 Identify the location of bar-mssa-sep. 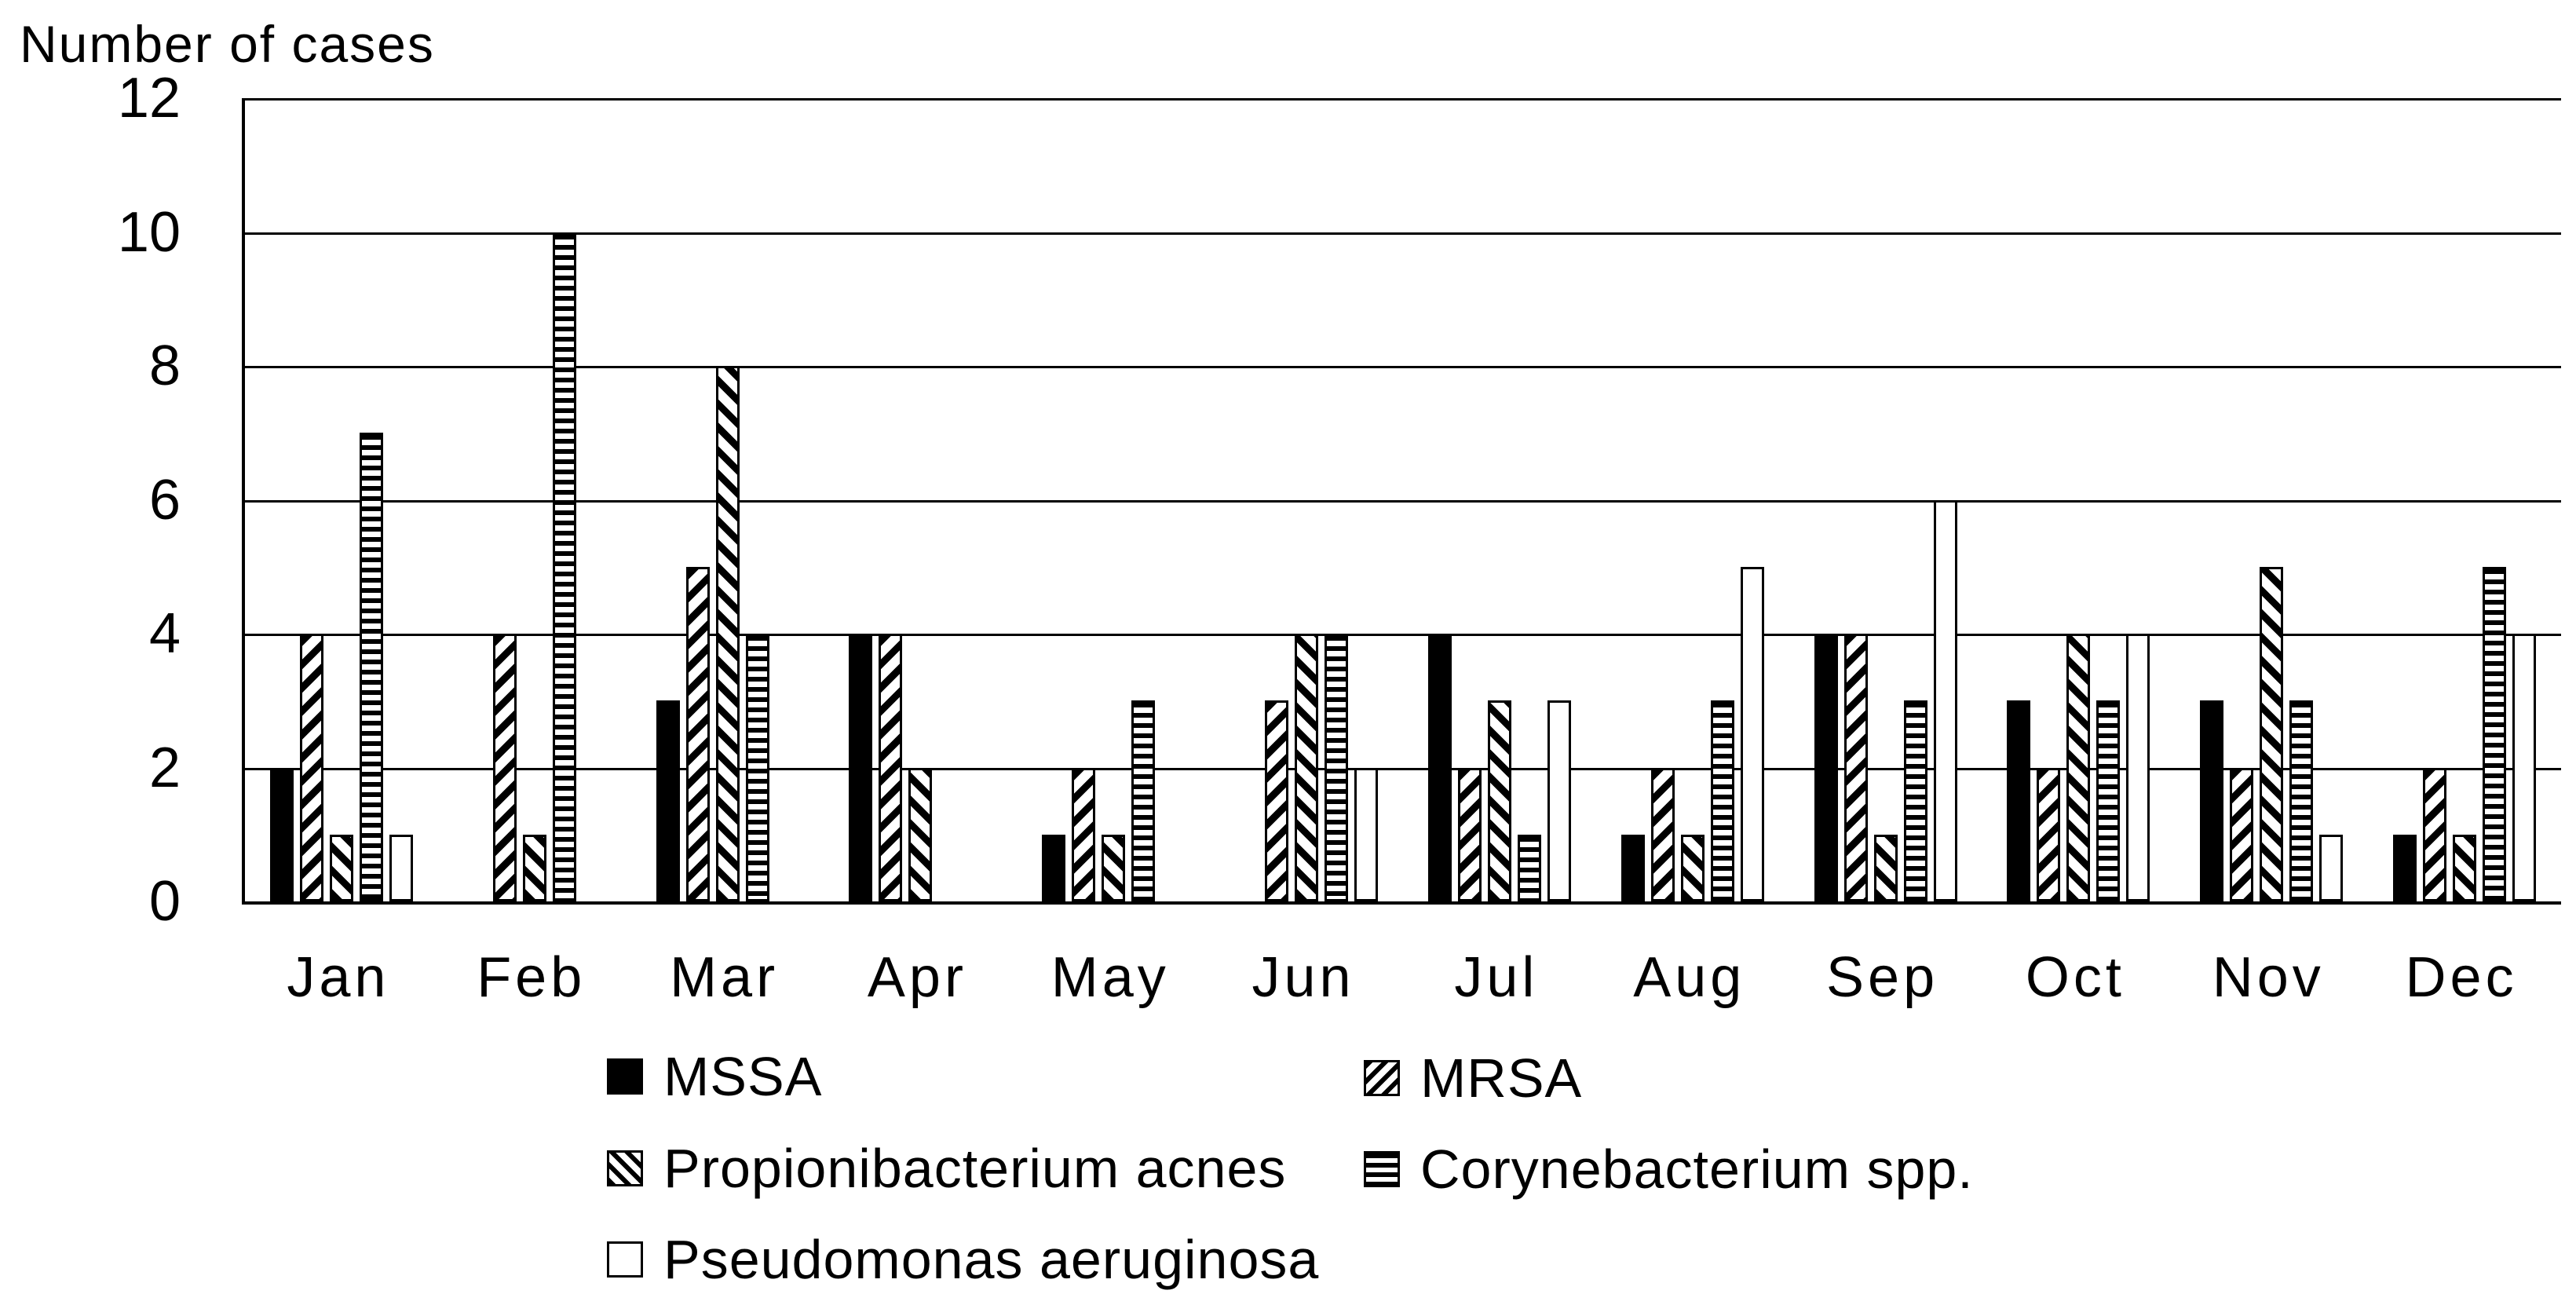
(1826, 767).